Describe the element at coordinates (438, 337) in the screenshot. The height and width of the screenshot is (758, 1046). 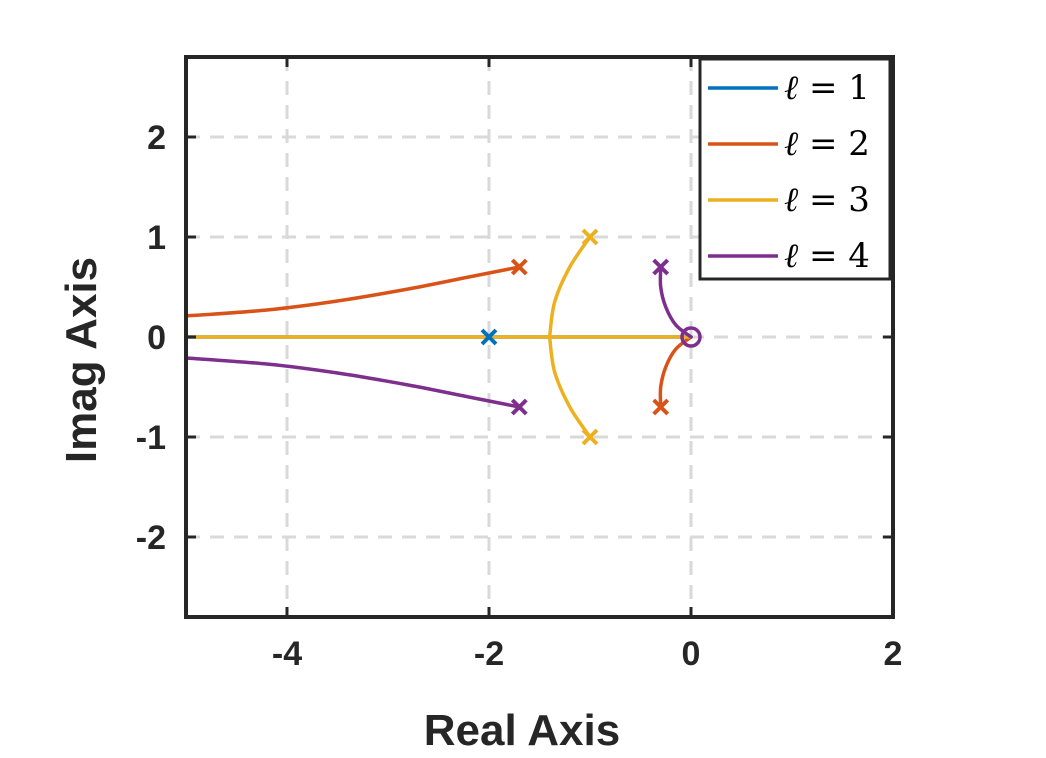
I see `series-layer` at that location.